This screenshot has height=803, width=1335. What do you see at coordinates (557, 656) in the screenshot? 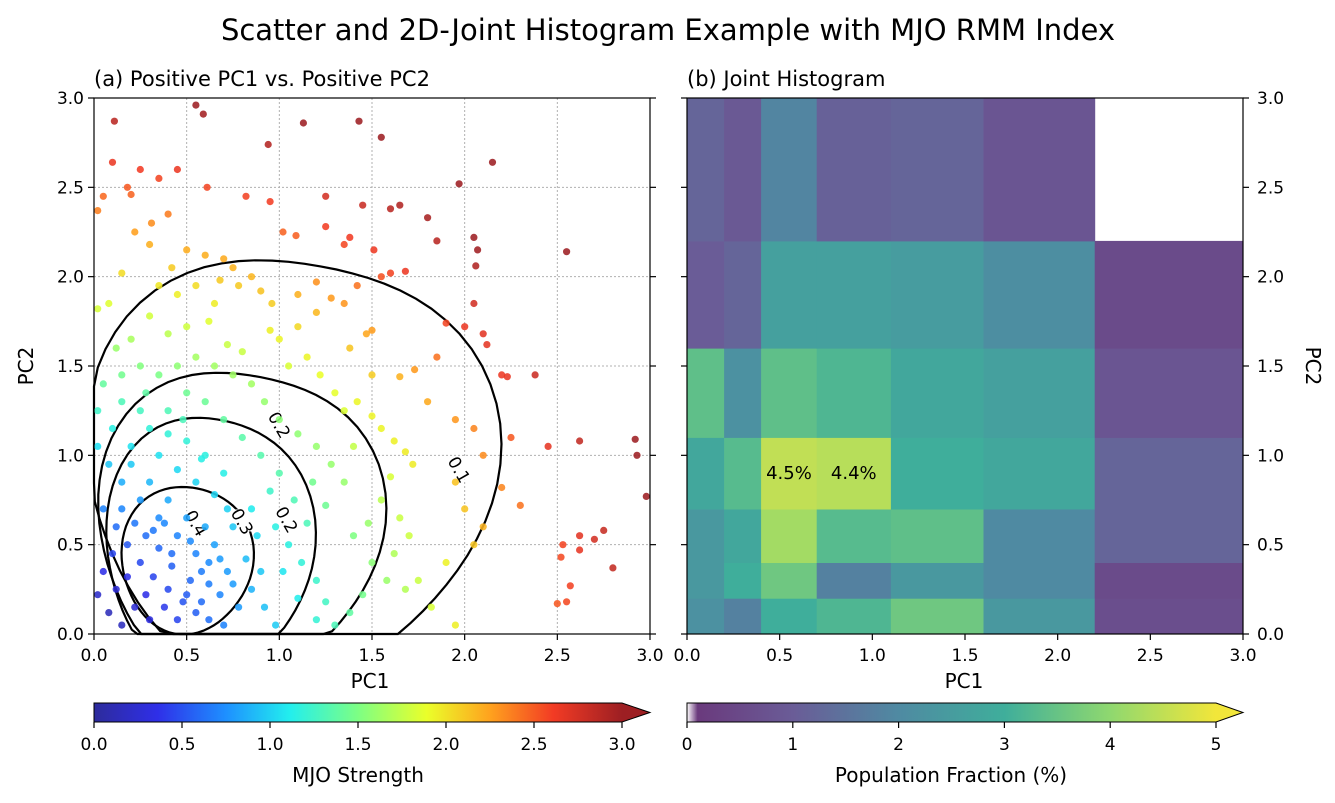
I see `tick-label: 2.5` at bounding box center [557, 656].